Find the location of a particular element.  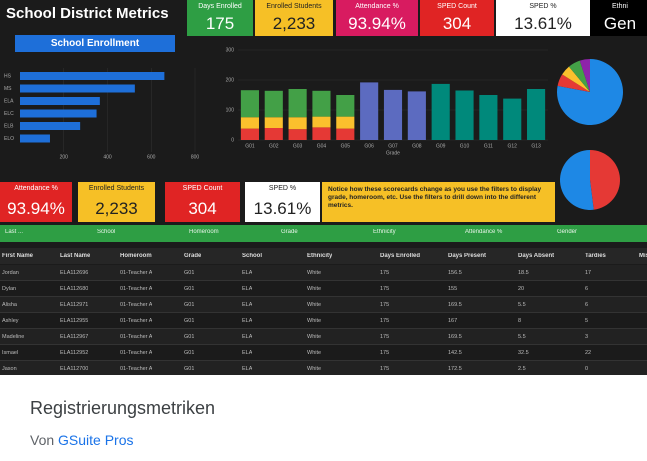

x-tick-label: G08 is located at coordinates (417, 146).